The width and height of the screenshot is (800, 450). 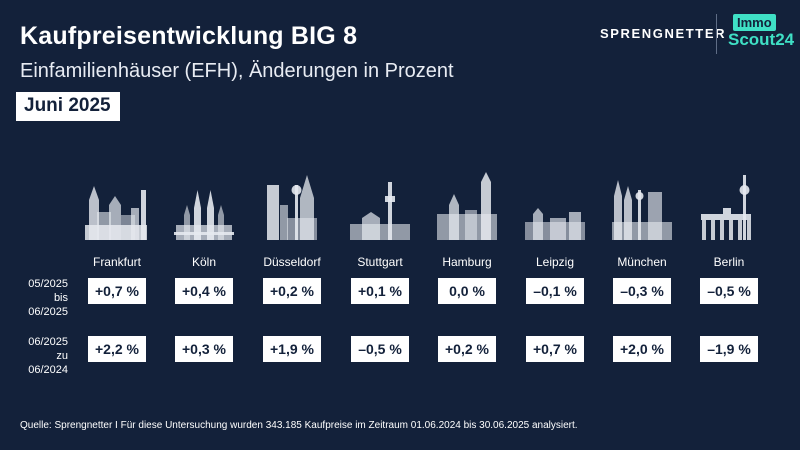 I want to click on row-label-line1: 06/2025, so click(x=48, y=342).